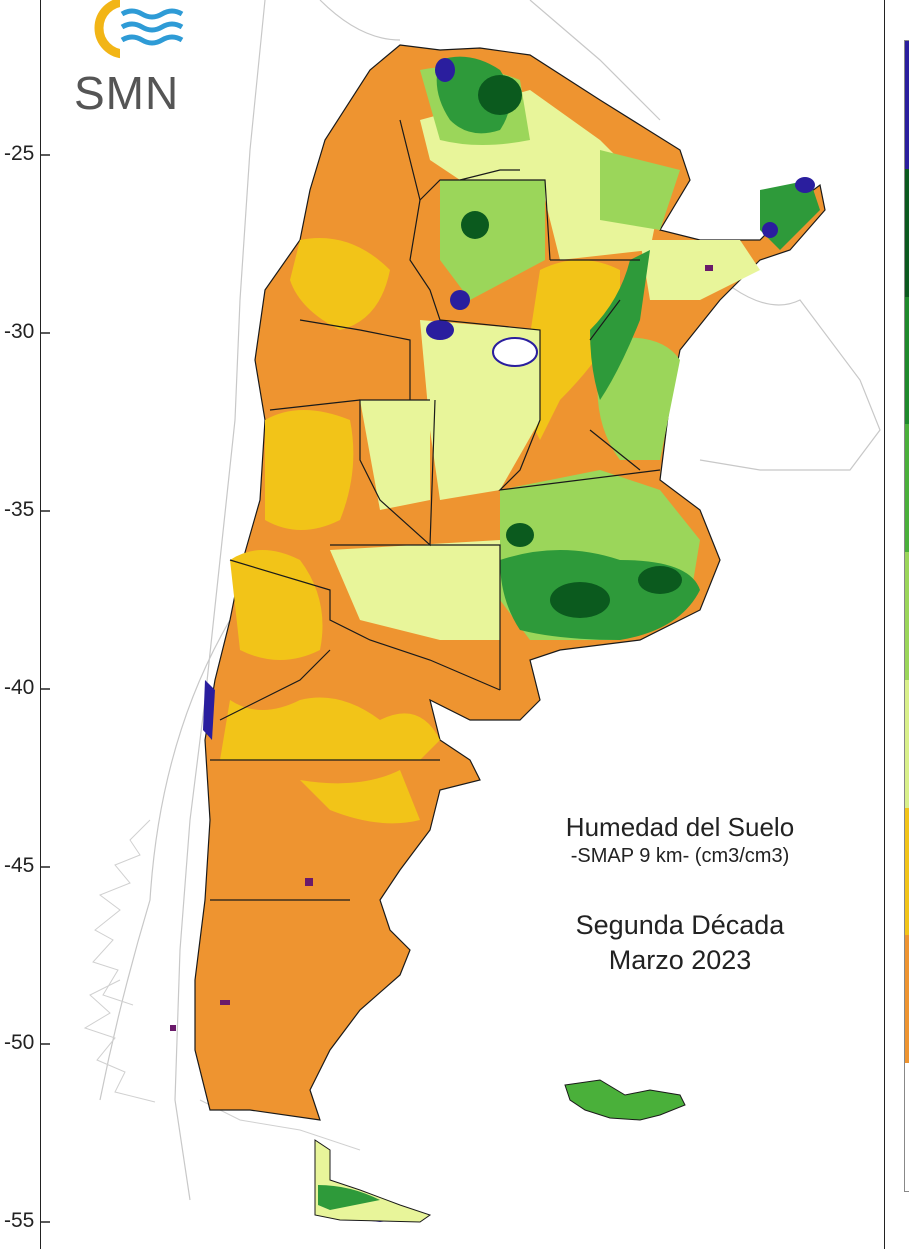 Image resolution: width=909 pixels, height=1249 pixels. Describe the element at coordinates (19, 1042) in the screenshot. I see `y-tick-label: -50` at that location.